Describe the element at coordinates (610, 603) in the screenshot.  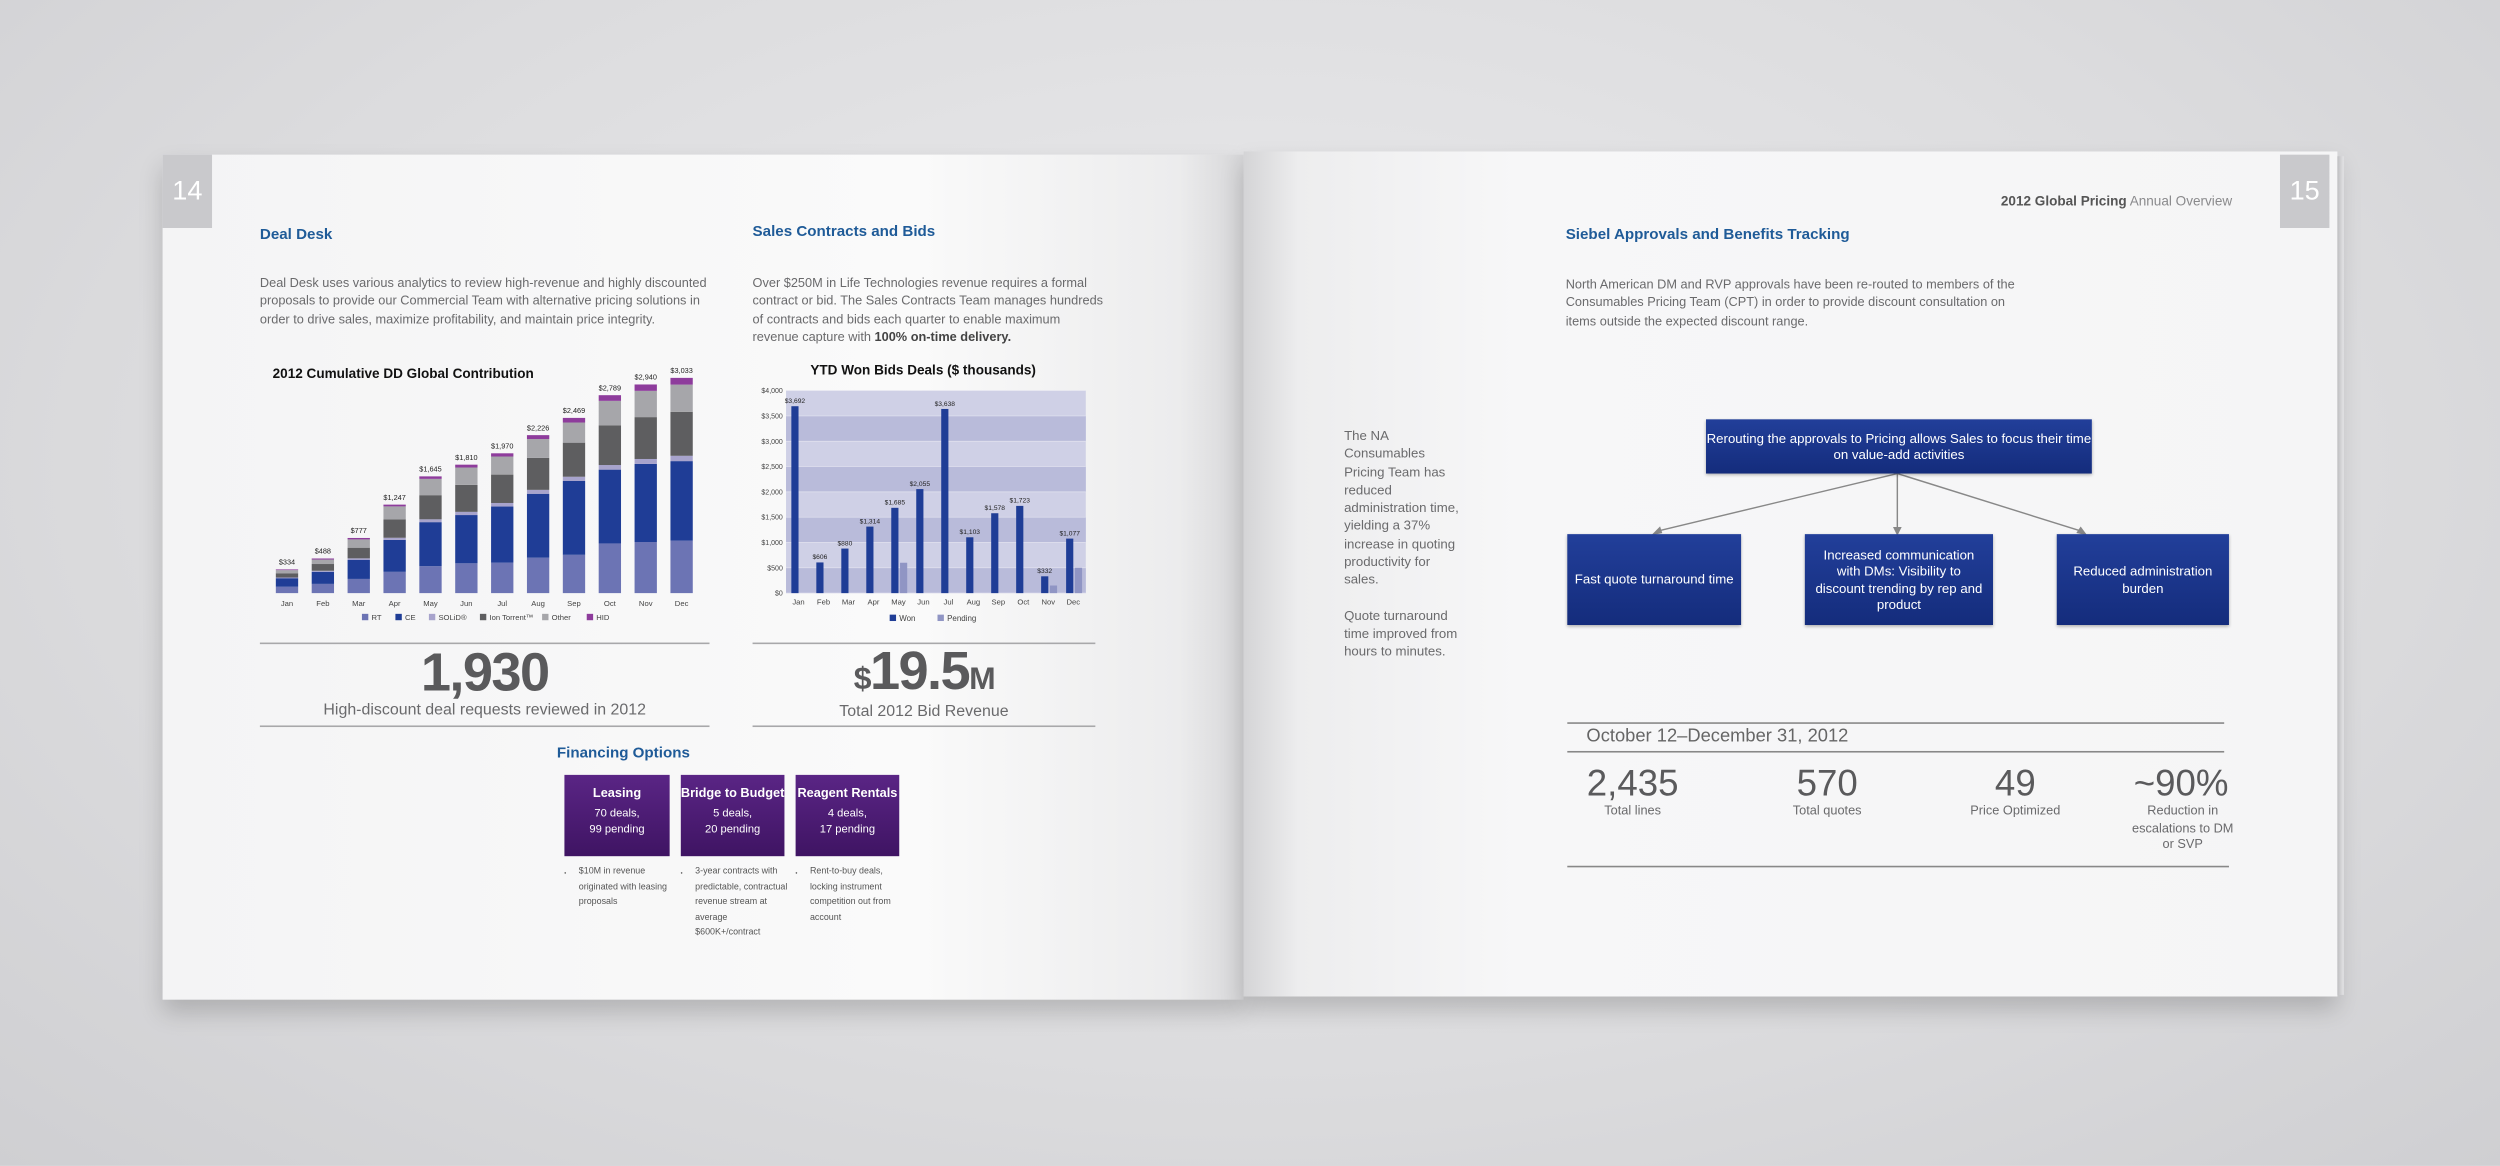
I see `x-tick-label: Oct` at that location.